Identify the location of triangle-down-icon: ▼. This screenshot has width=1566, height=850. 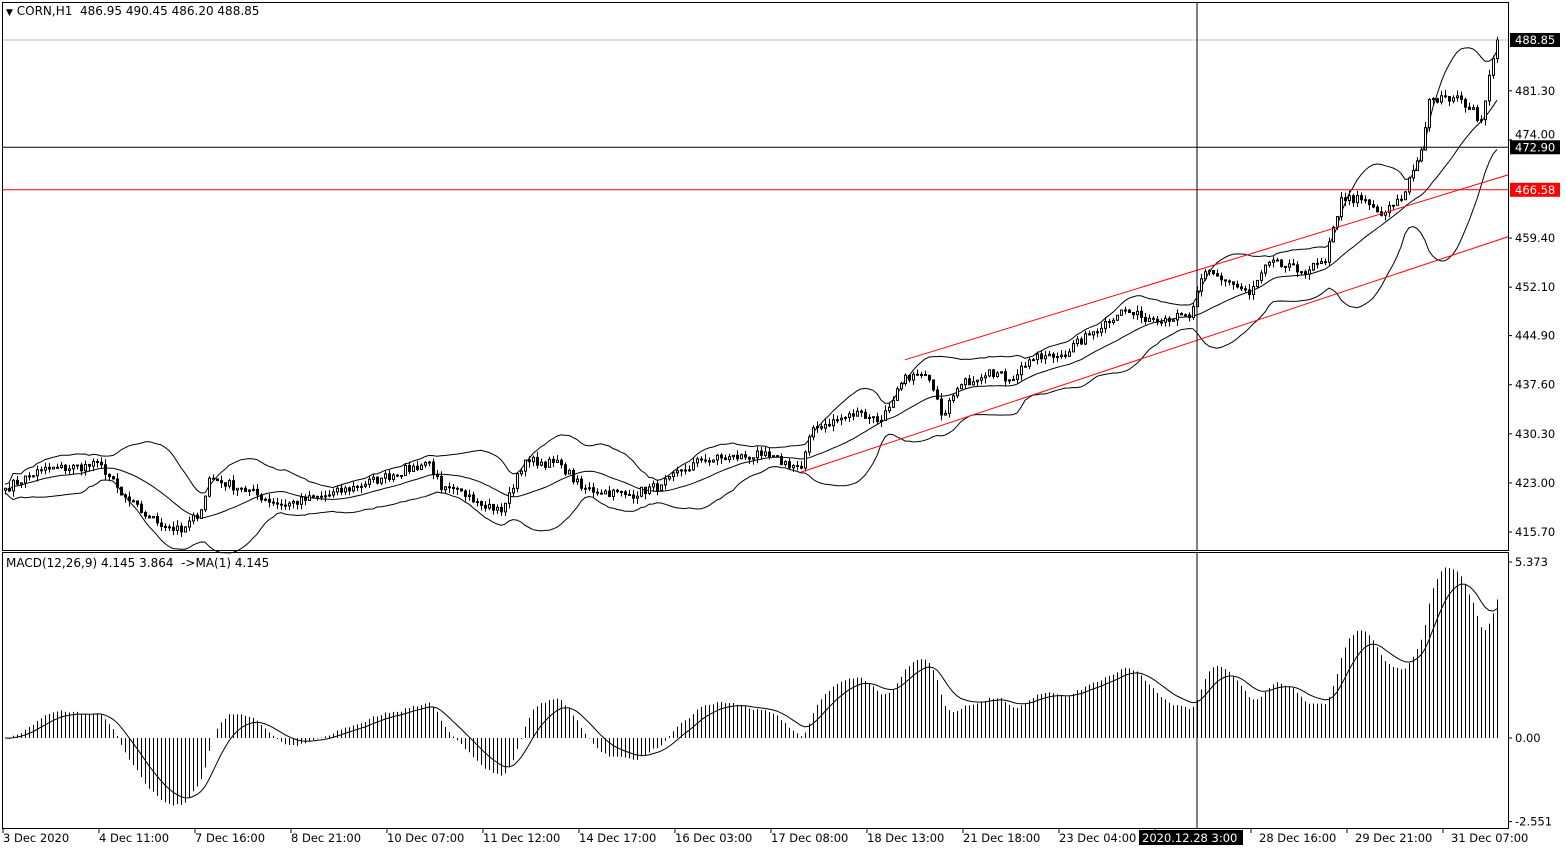
(9, 13).